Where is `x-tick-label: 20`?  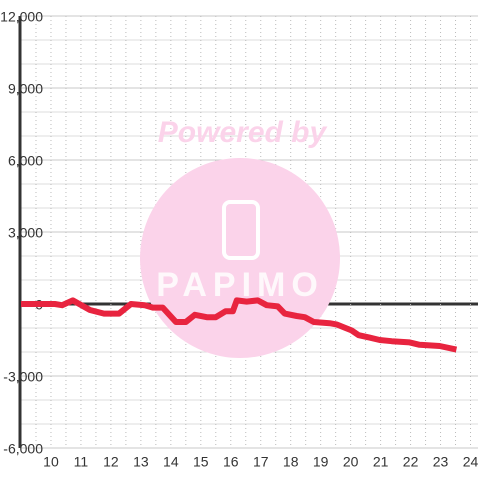 x-tick-label: 20 is located at coordinates (351, 462).